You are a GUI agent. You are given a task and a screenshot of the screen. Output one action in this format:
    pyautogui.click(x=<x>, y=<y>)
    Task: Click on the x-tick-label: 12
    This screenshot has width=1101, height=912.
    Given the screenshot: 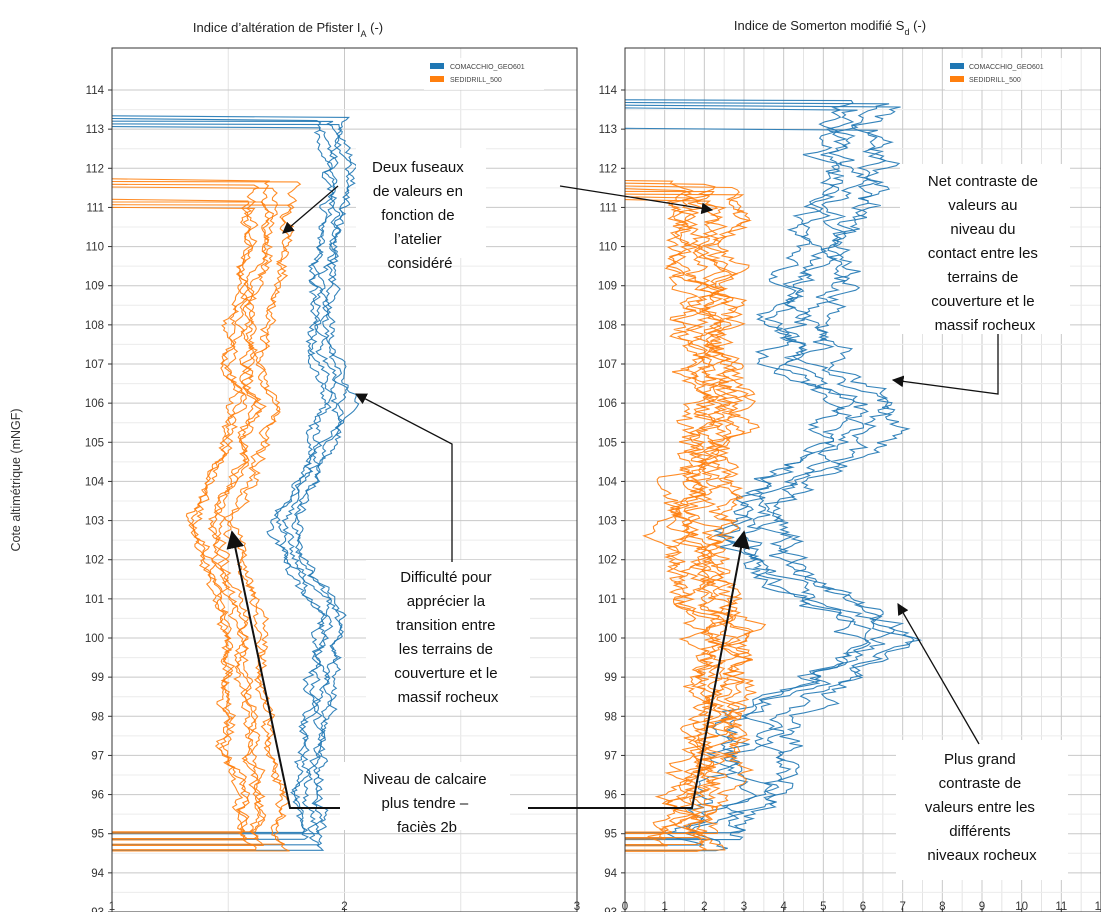 What is the action you would take?
    pyautogui.click(x=1098, y=906)
    